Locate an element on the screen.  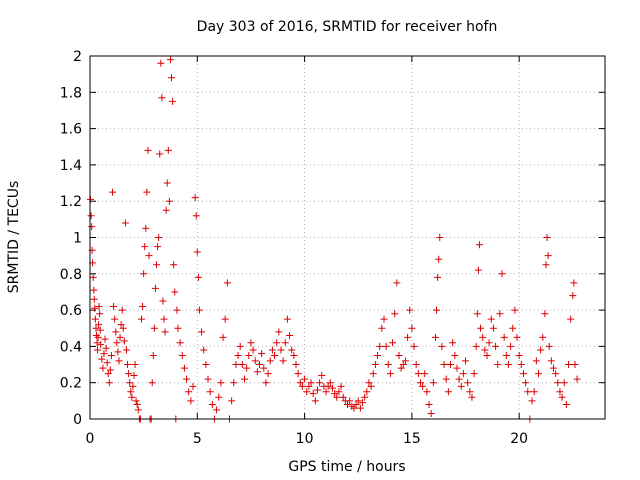
y-tick-label: 0.6 is located at coordinates (71, 311).